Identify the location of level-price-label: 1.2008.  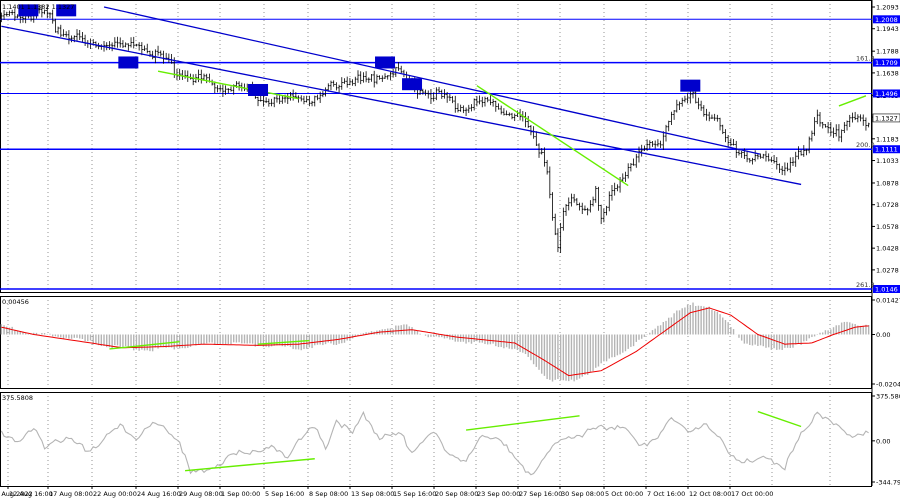
(886, 20).